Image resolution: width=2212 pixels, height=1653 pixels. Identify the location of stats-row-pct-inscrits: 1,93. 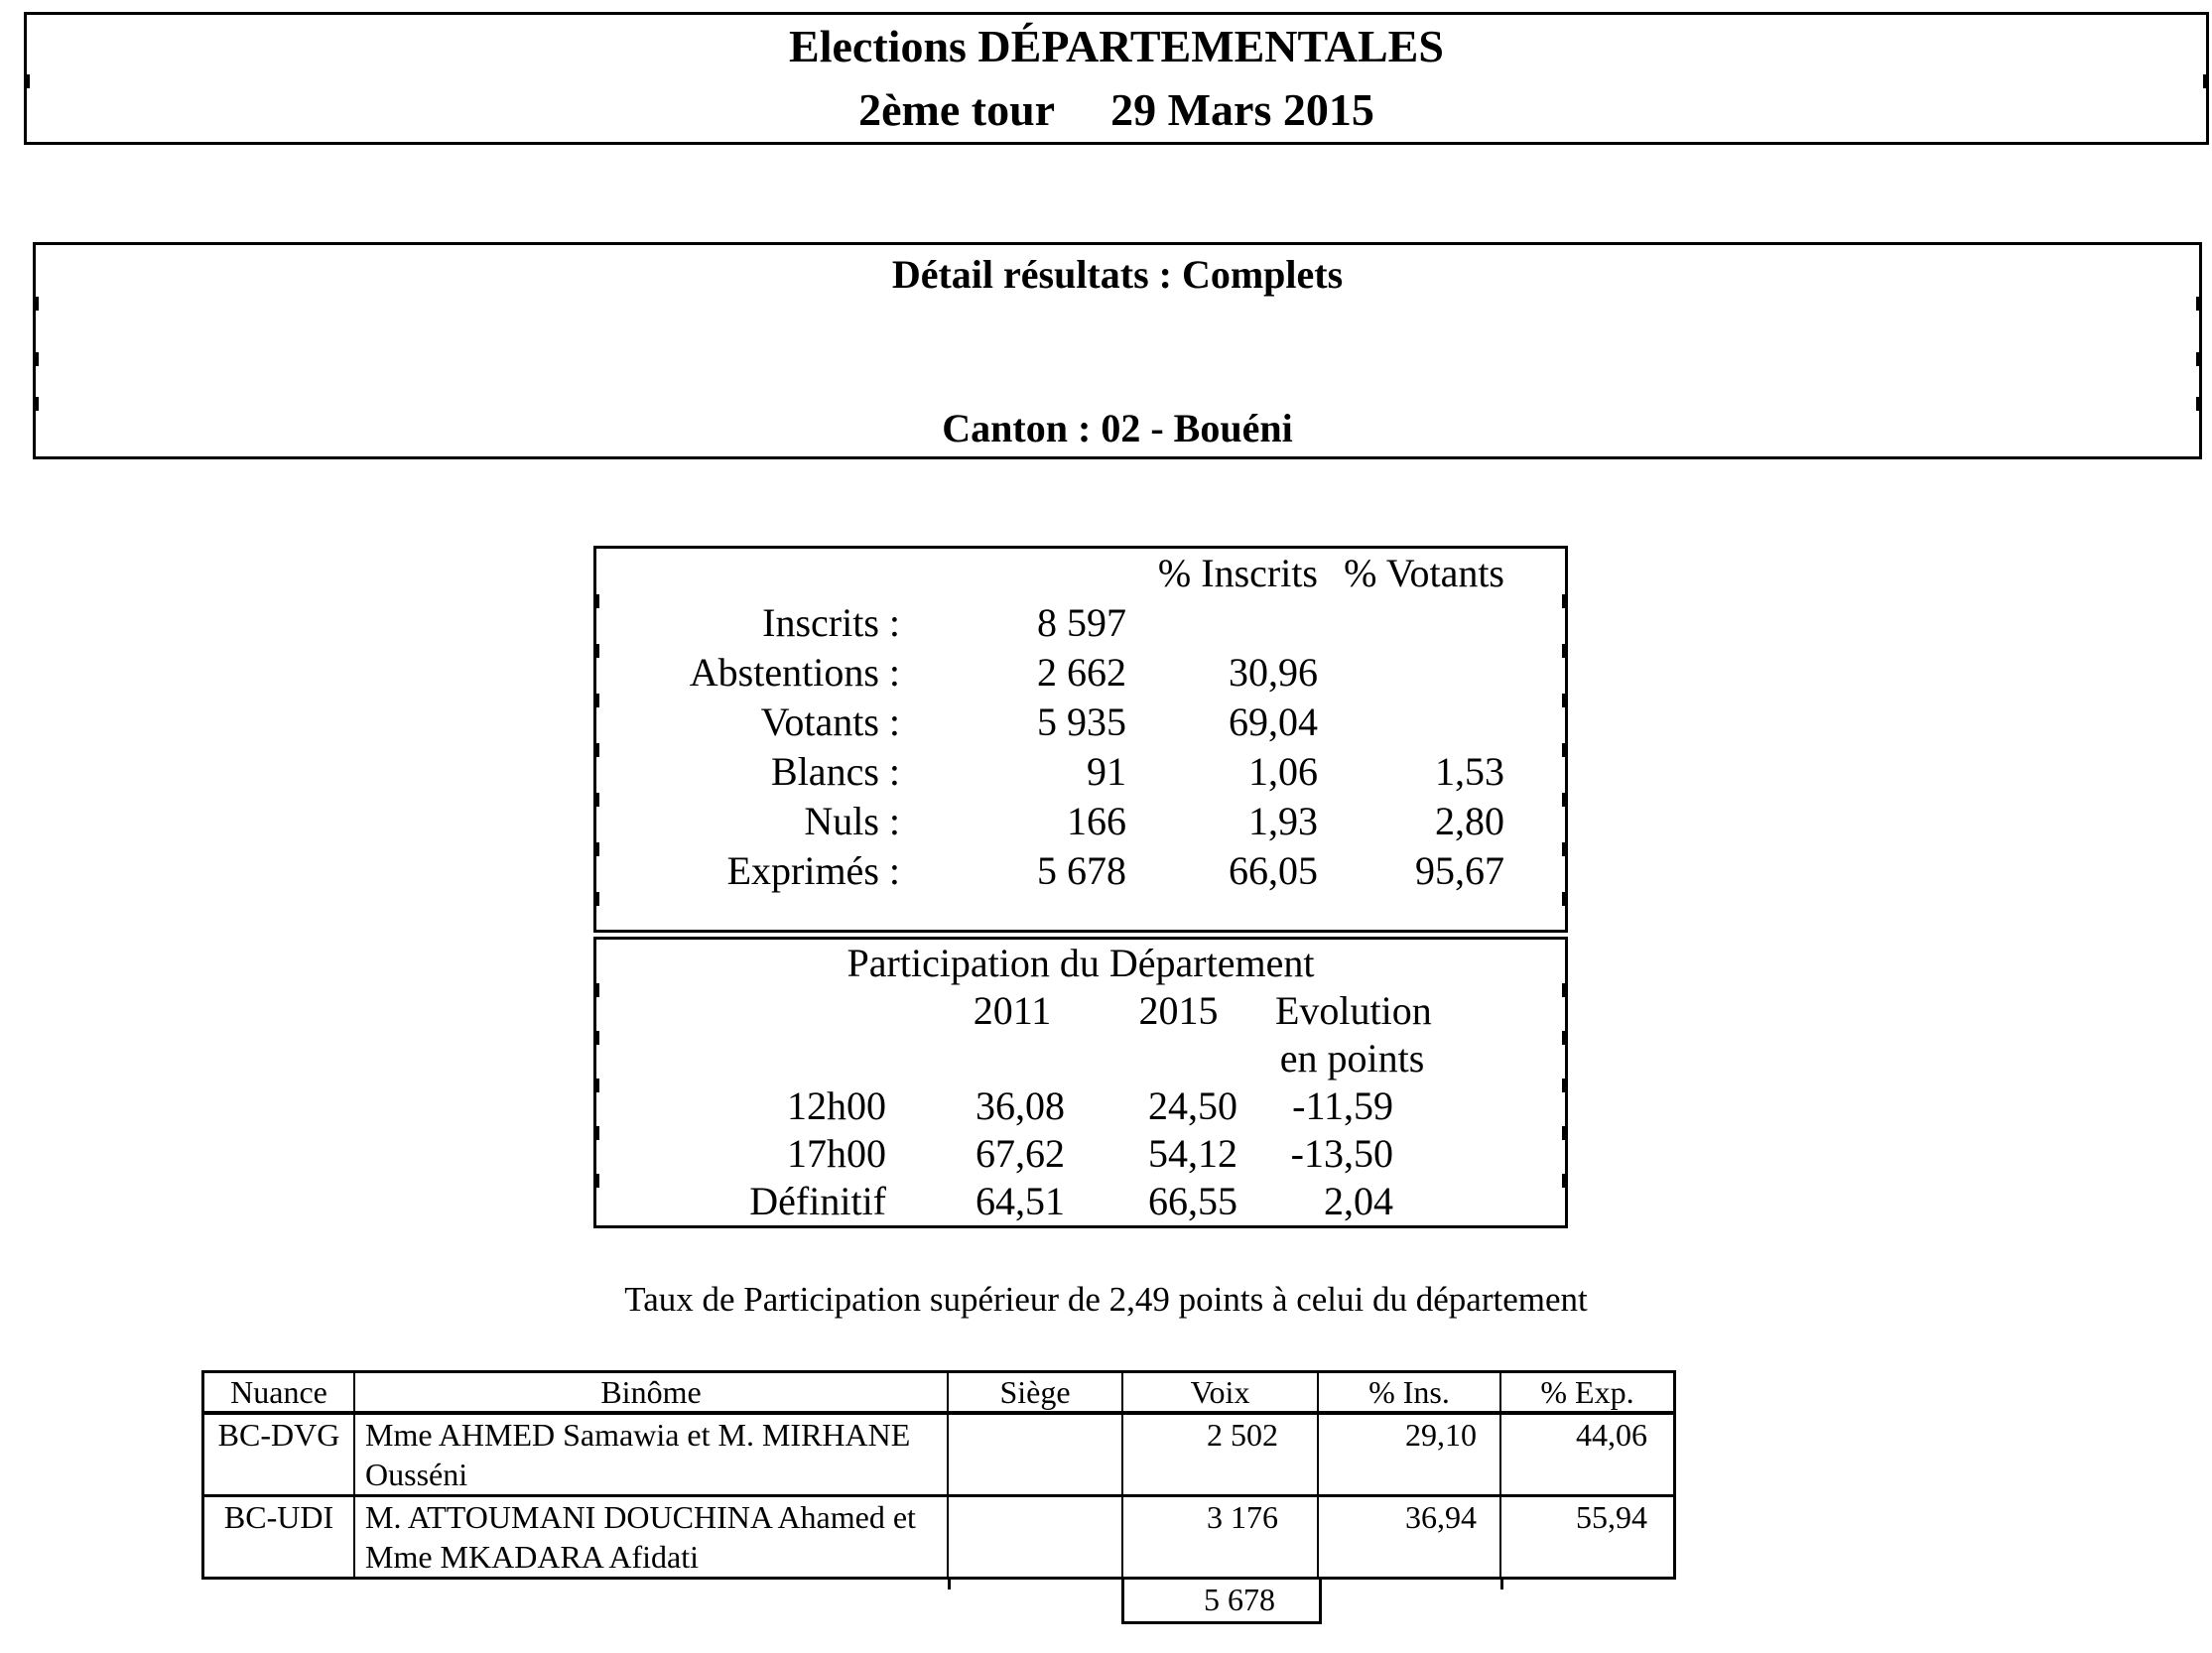
(1283, 821).